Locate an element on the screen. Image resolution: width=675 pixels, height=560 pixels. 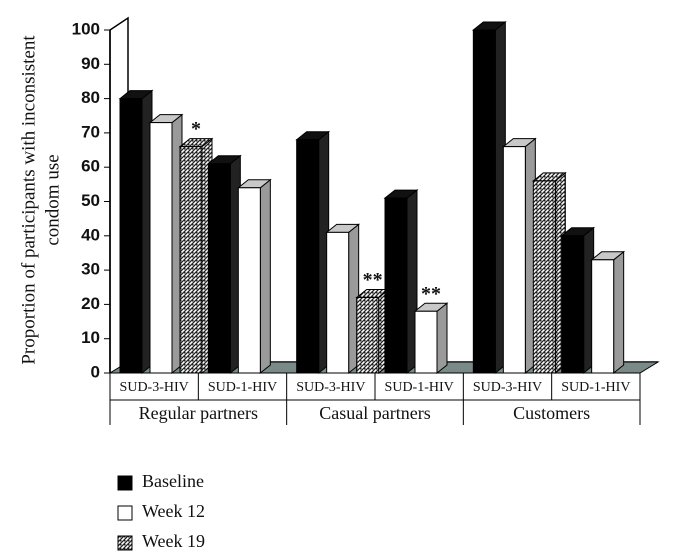
y-axis-title-line: condom use is located at coordinates (52, 199).